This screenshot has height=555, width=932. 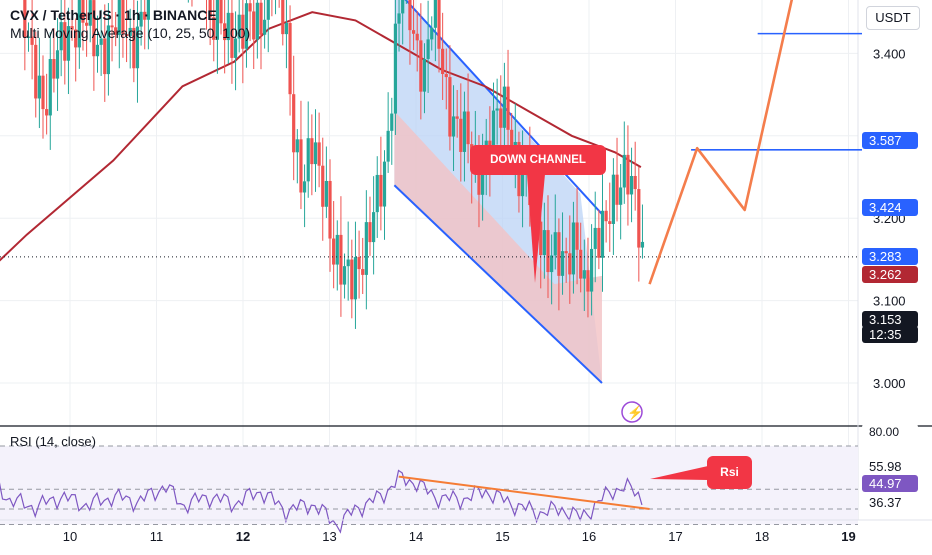 I want to click on y-tick-label: 3.400, so click(x=889, y=53).